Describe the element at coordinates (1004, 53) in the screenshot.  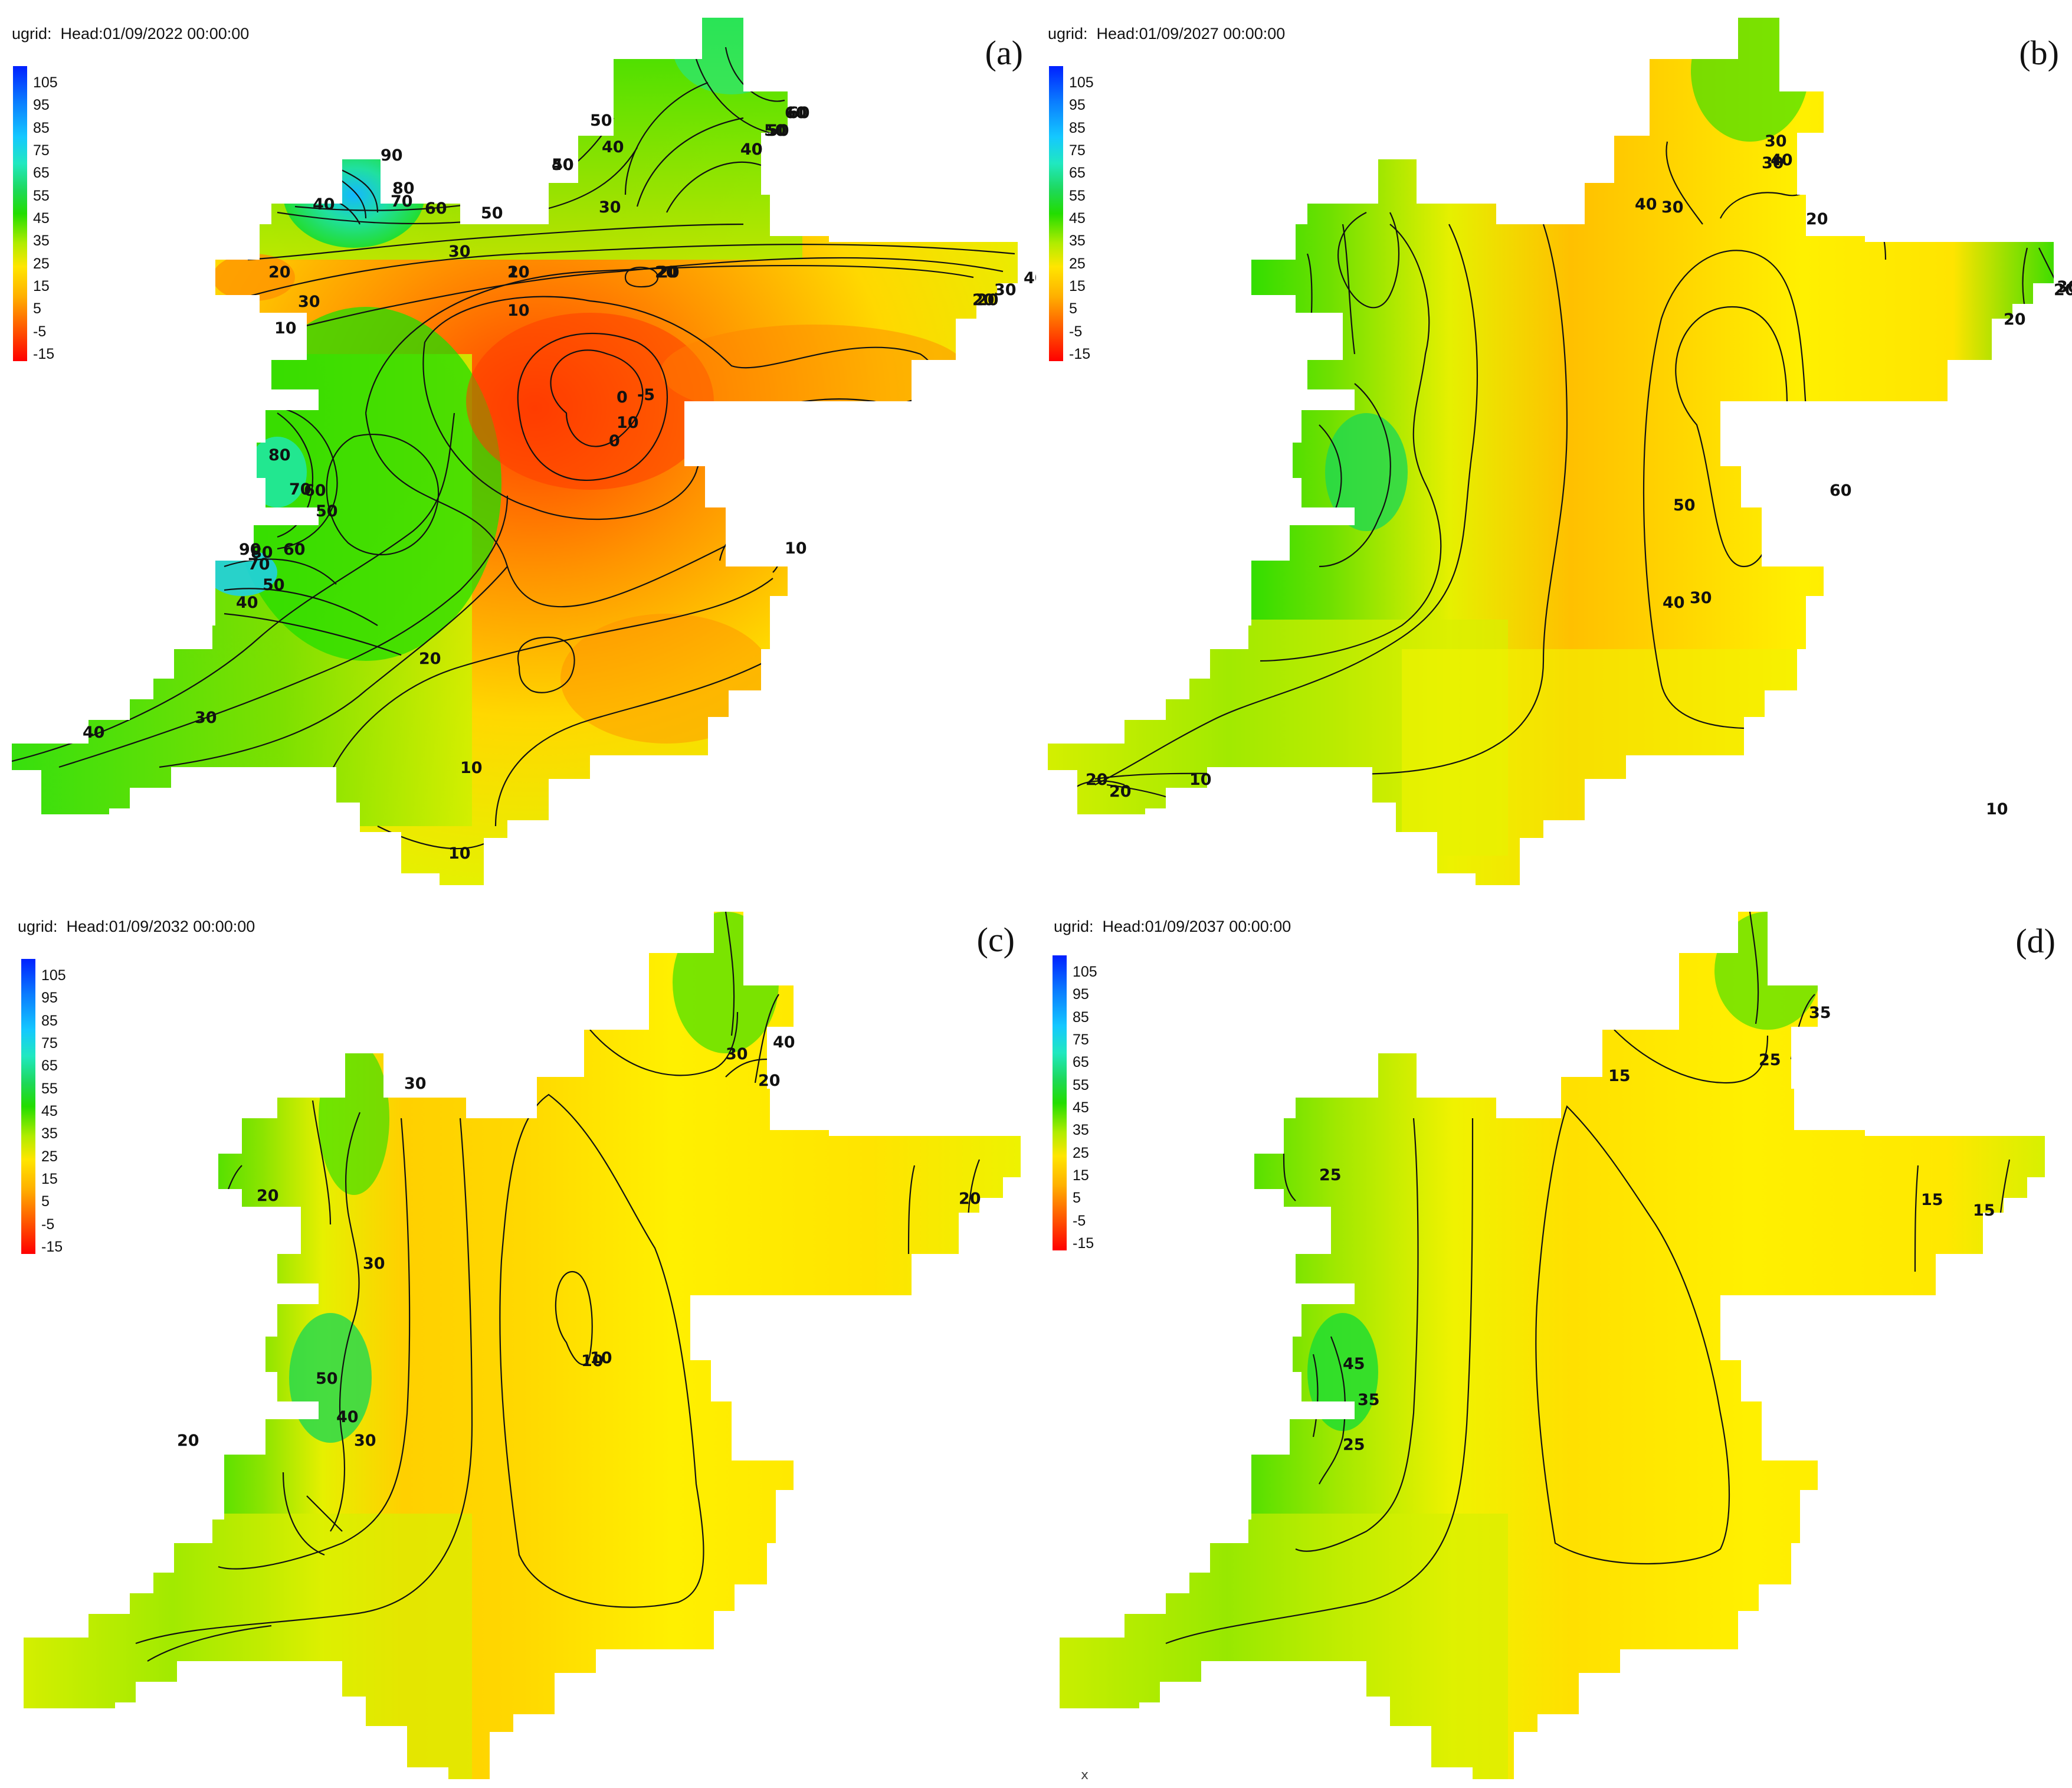
I see `panel-letter: (a)` at that location.